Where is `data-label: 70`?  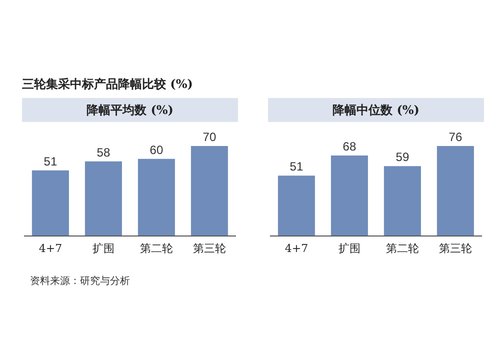 data-label: 70 is located at coordinates (209, 137).